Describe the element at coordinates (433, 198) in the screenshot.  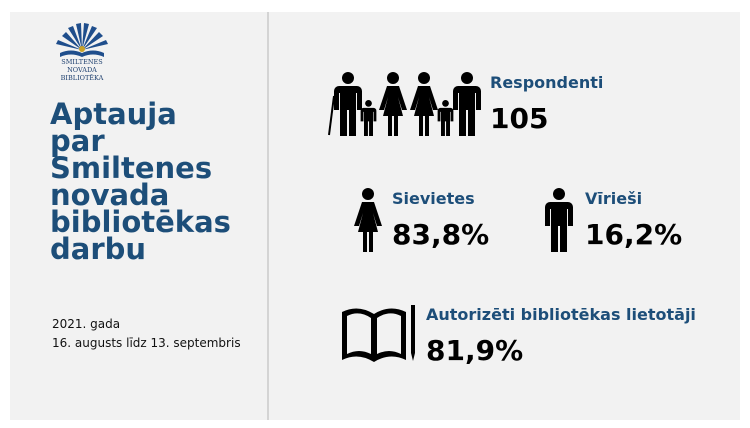
I see `stat-label: Sievietes` at that location.